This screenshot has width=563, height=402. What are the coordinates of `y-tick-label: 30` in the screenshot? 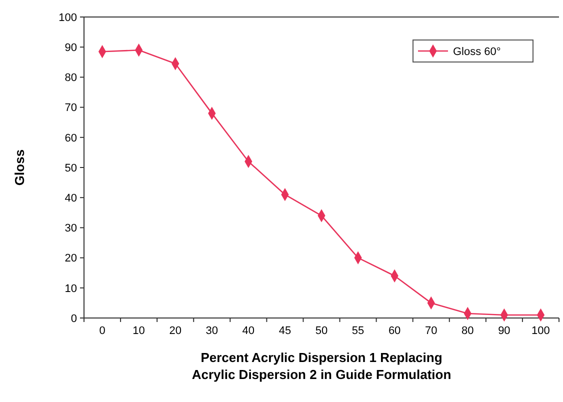 It's located at (70, 228).